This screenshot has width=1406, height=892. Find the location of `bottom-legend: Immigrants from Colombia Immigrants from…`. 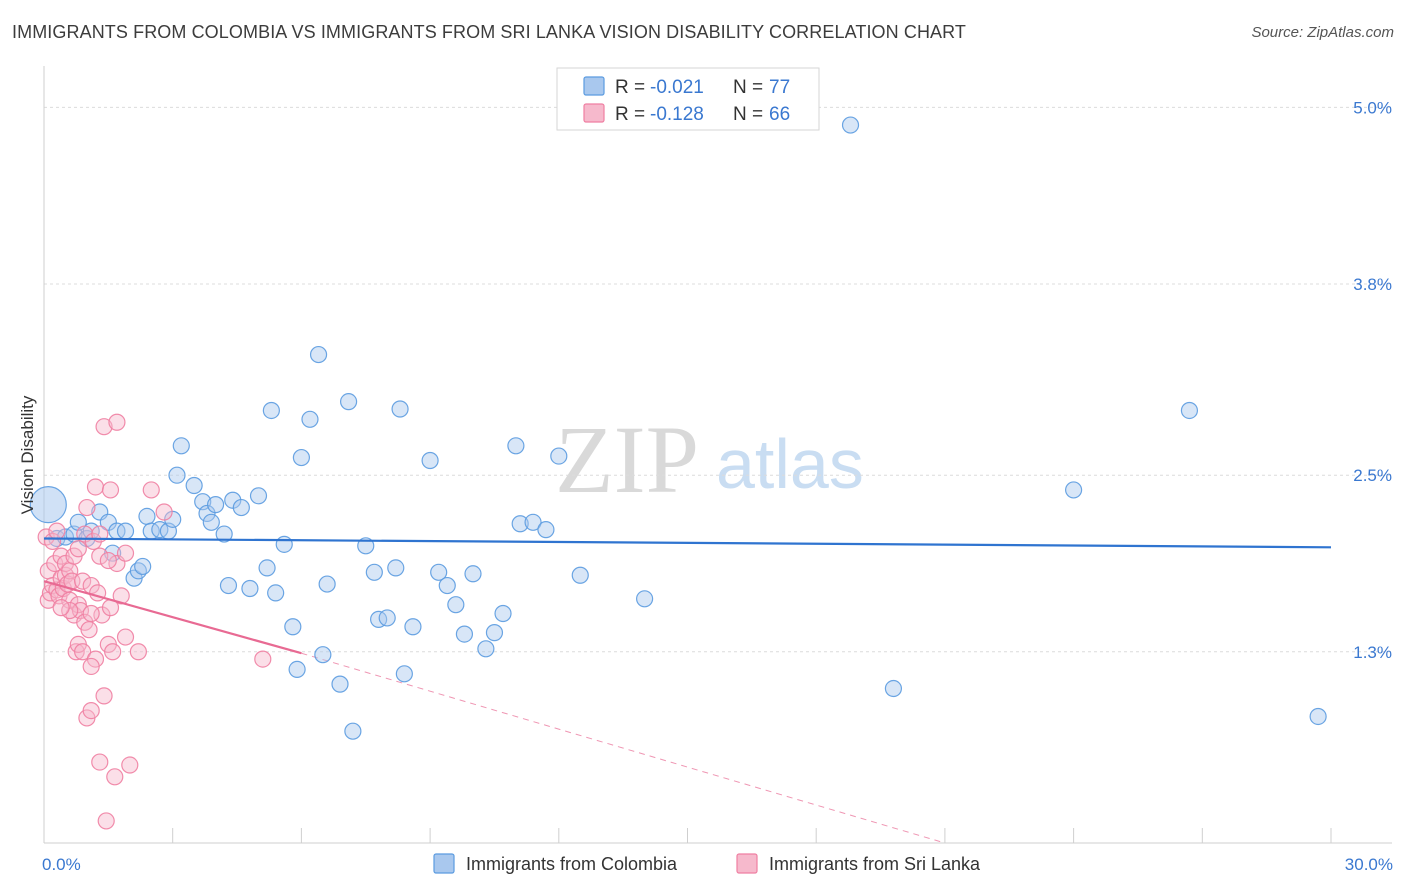

bottom-legend: Immigrants from Colombia Immigrants from… is located at coordinates (707, 863).